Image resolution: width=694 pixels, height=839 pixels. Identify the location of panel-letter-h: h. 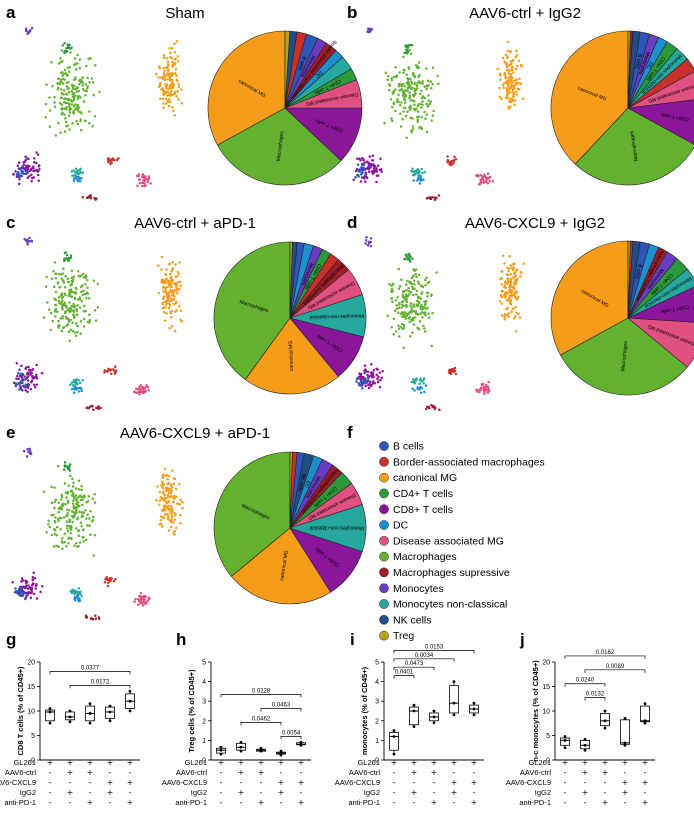
(181, 639).